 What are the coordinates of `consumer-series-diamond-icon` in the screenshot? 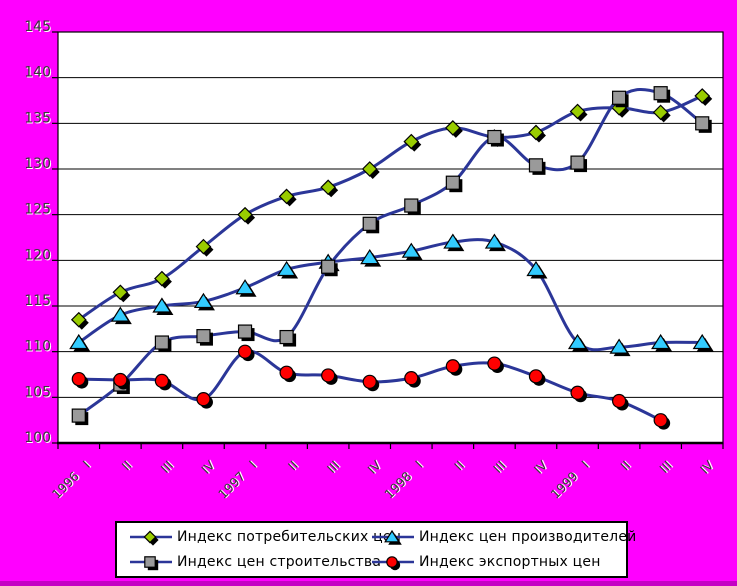 It's located at (151, 537).